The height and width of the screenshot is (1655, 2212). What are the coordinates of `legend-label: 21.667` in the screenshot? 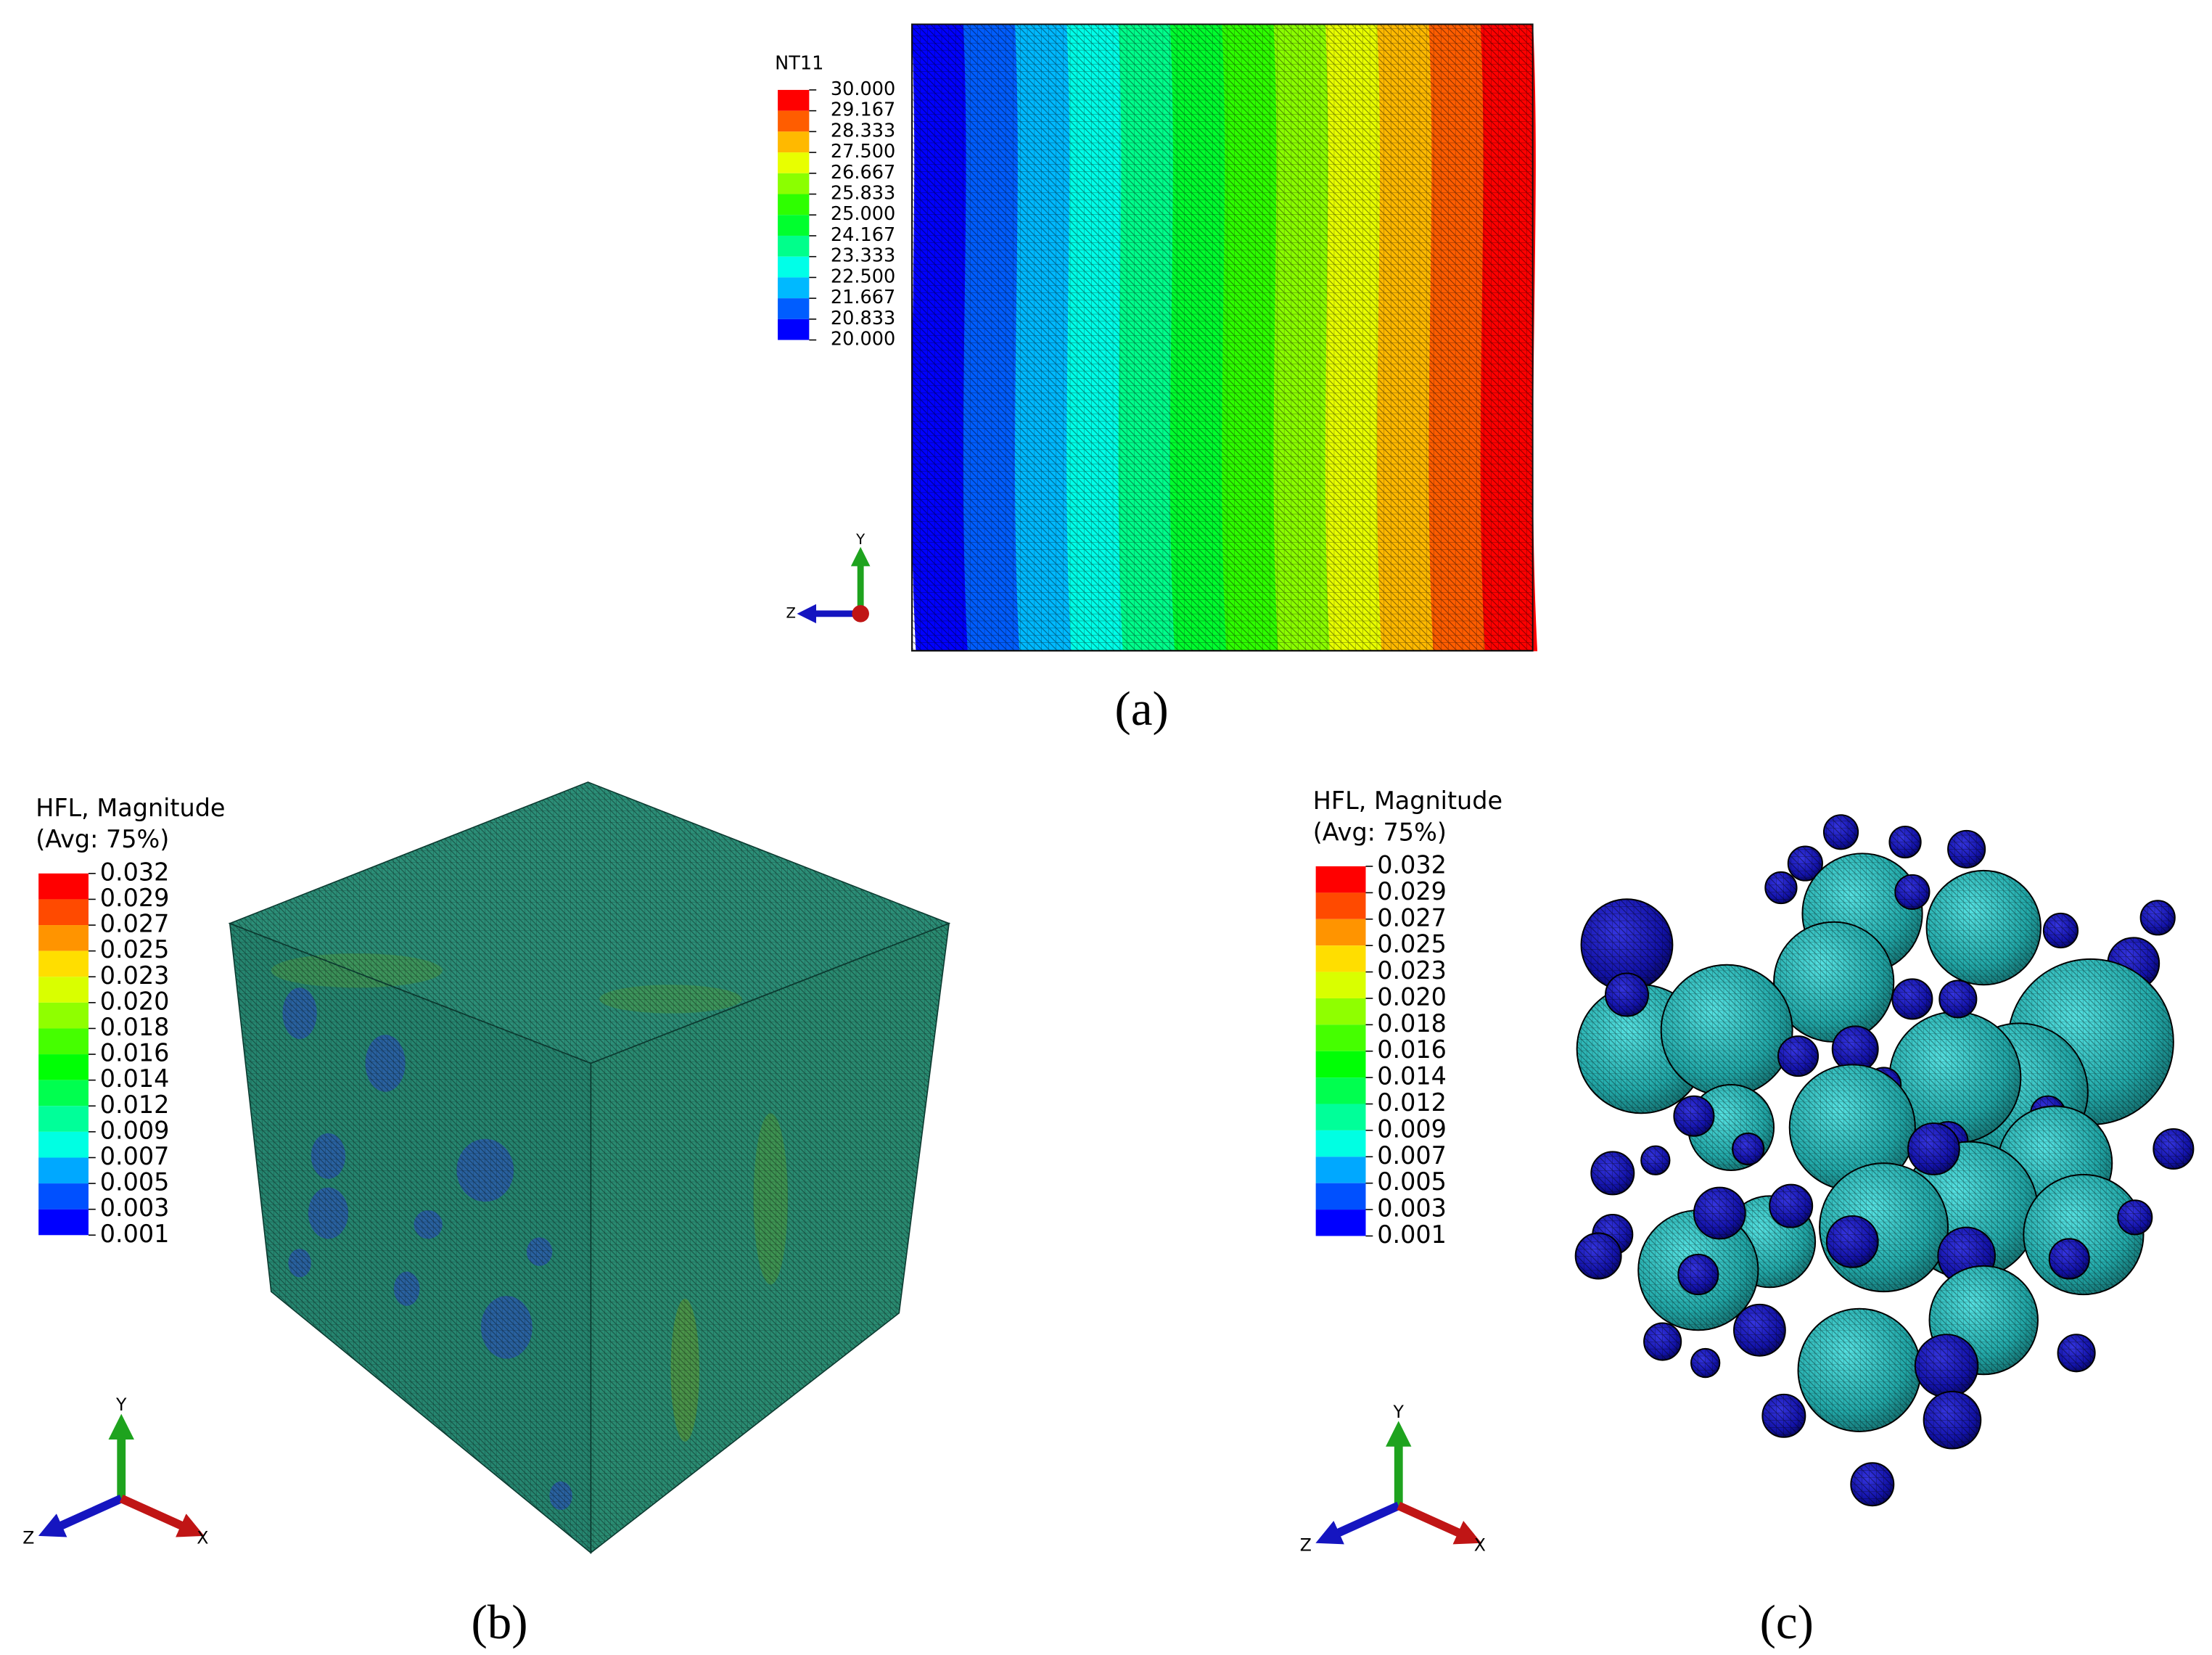 It's located at (863, 297).